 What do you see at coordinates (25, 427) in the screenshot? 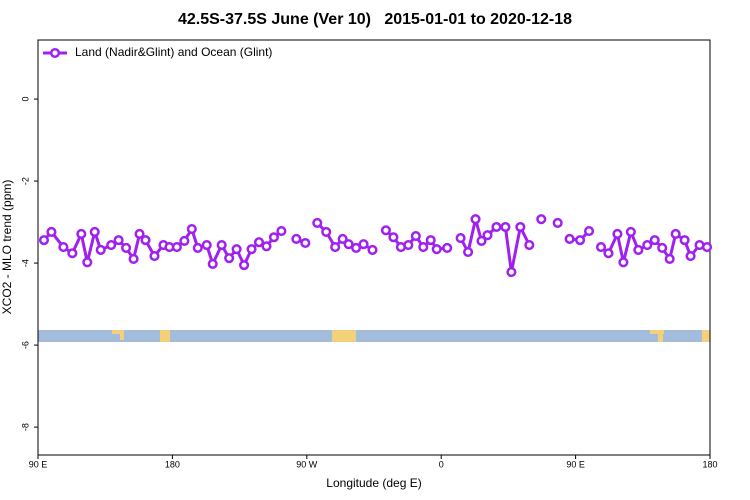
I see `y-tick-label: -8` at bounding box center [25, 427].